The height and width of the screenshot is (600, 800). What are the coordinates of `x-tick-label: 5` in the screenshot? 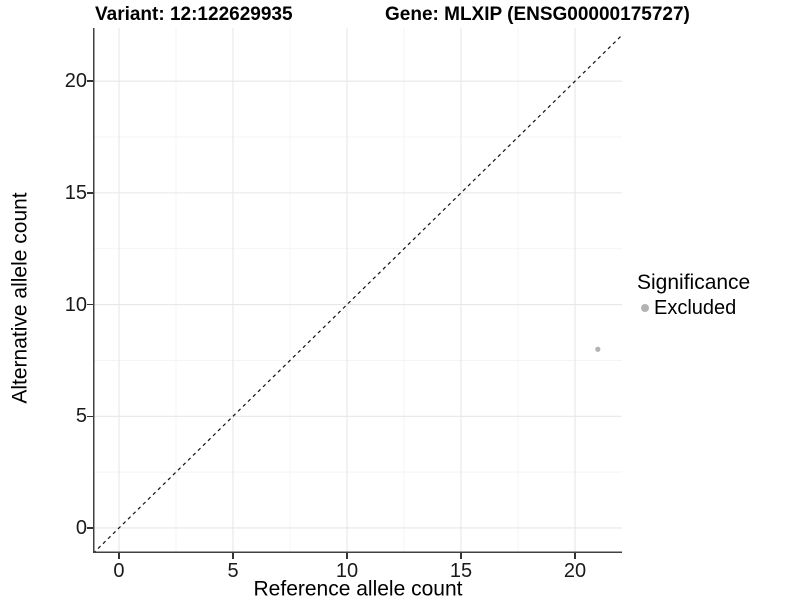 It's located at (233, 571).